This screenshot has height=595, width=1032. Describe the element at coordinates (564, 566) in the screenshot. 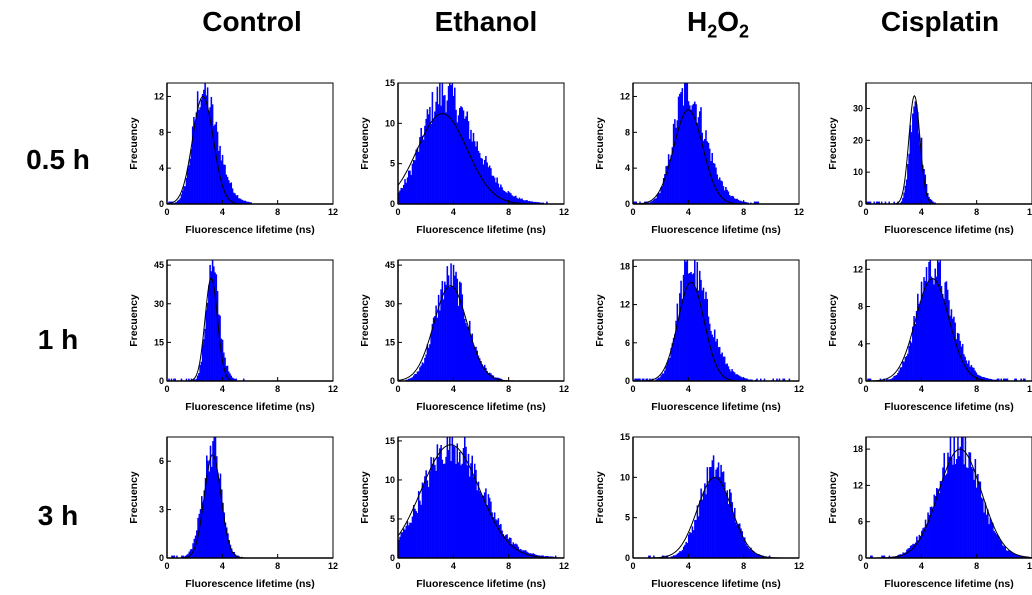

I see `x-tick-label: 12` at that location.